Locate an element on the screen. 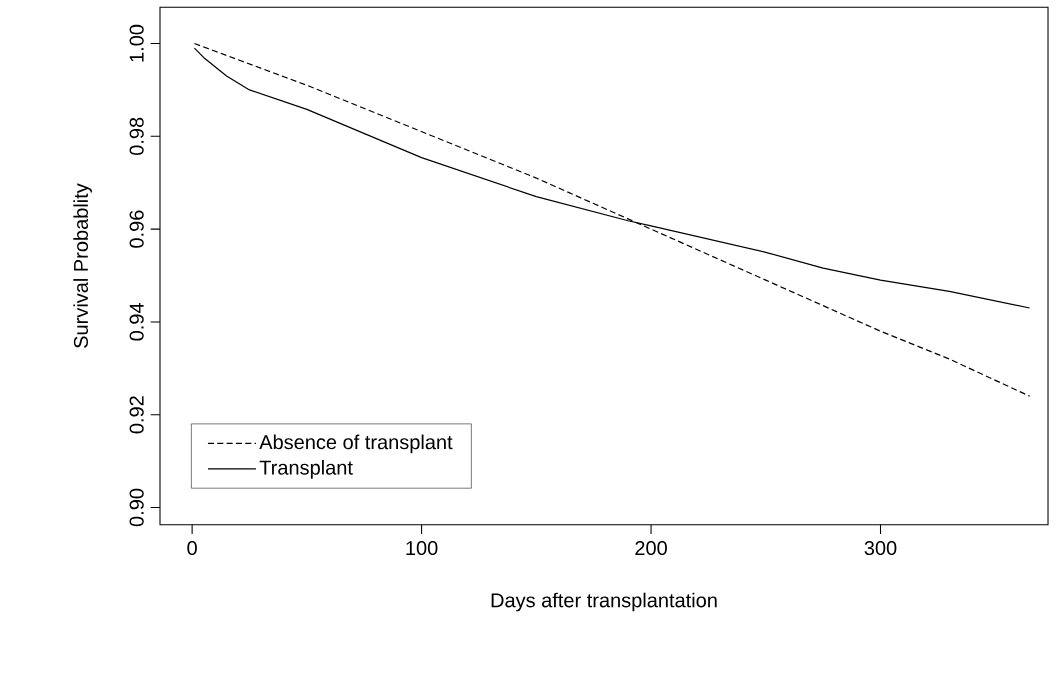  y-tick-label: 0.94 is located at coordinates (136, 322).